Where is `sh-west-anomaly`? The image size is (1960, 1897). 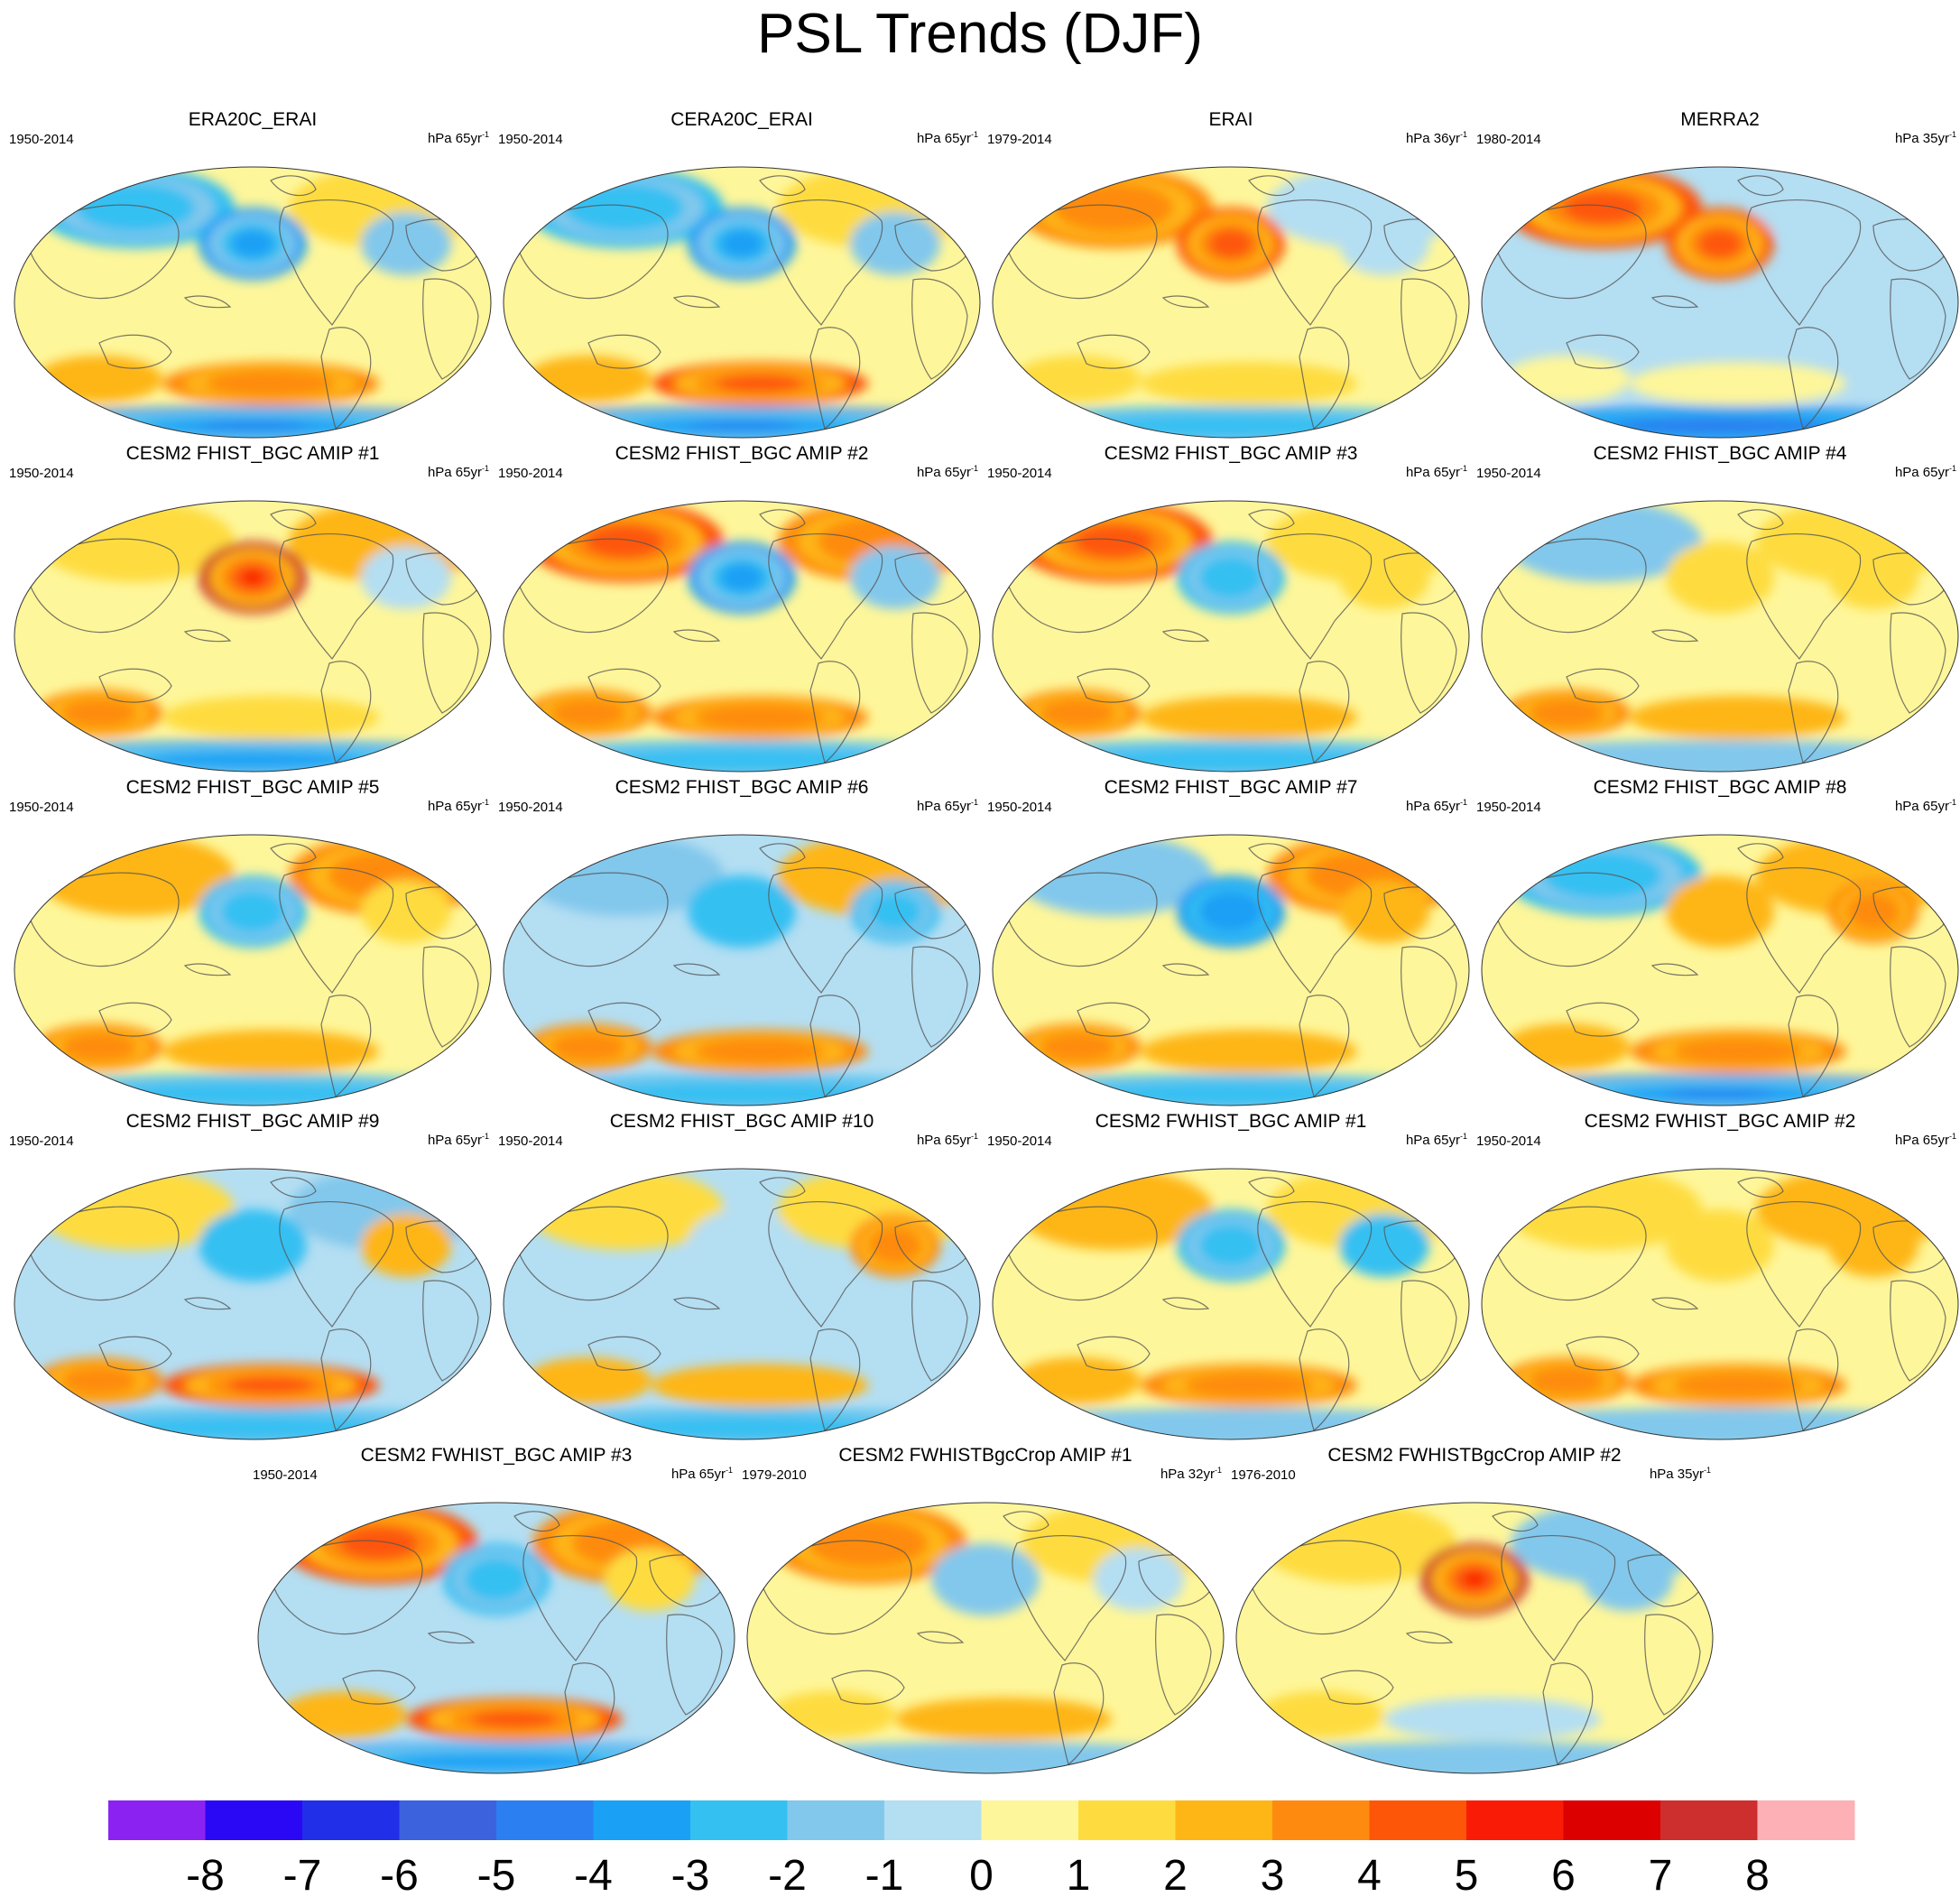
sh-west-anomaly is located at coordinates (832, 1714).